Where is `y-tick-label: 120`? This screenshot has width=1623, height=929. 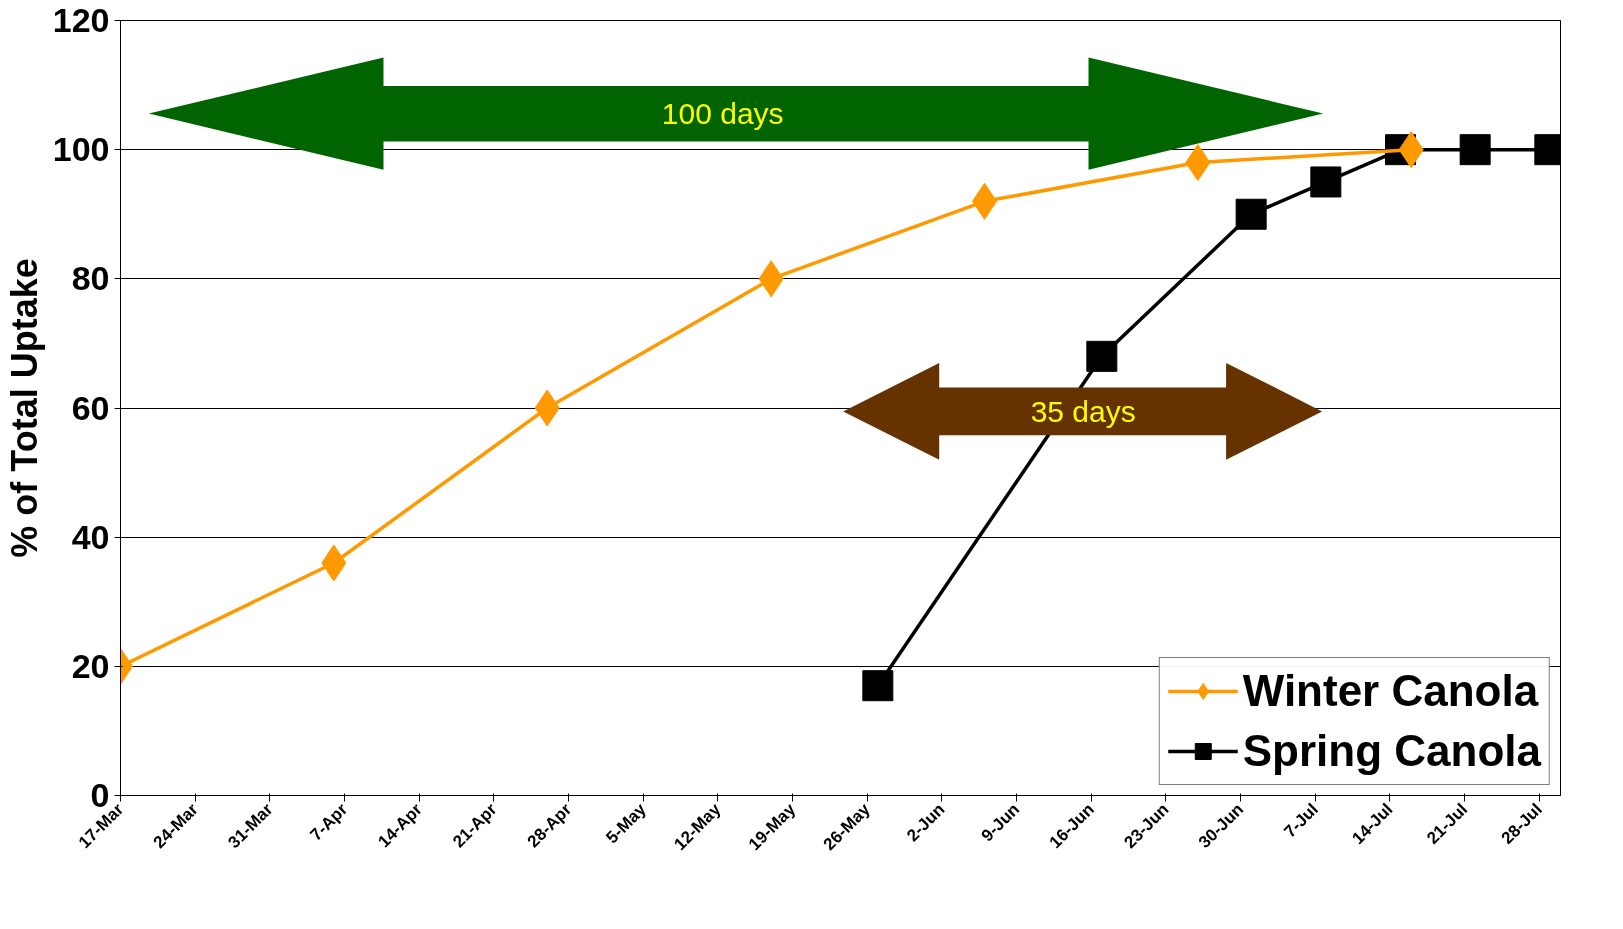 y-tick-label: 120 is located at coordinates (81, 20).